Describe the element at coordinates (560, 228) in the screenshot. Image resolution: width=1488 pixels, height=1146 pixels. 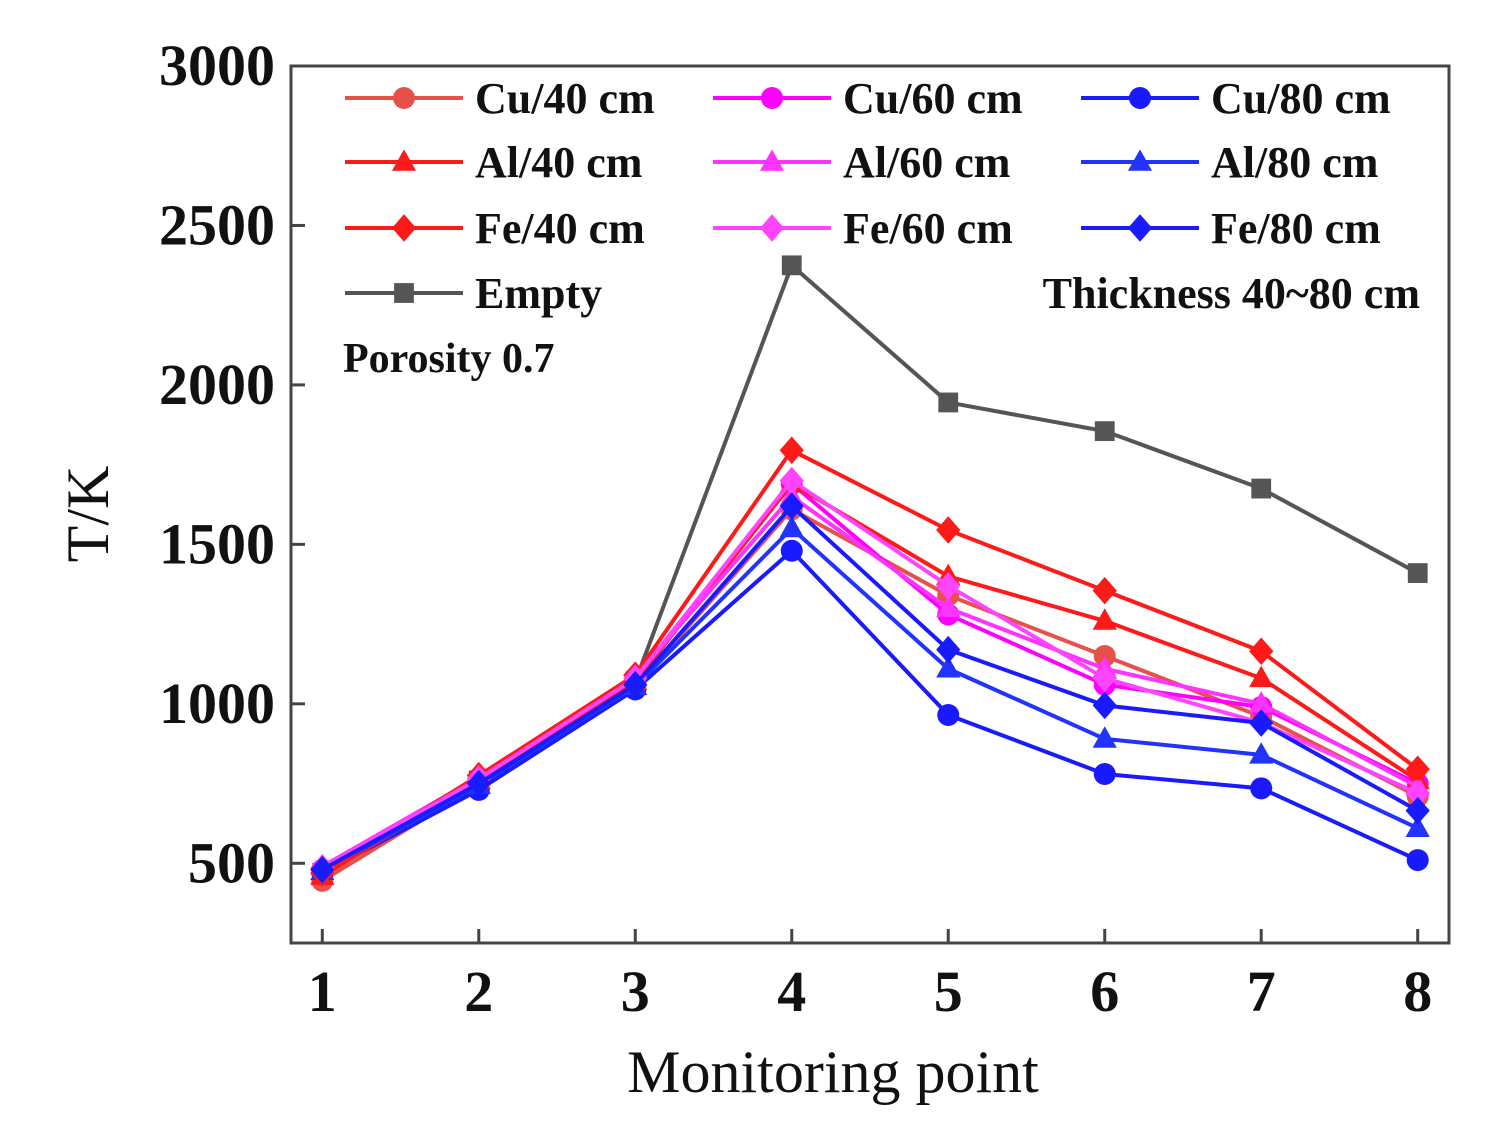
I see `legend-label: Fe/40 cm` at that location.